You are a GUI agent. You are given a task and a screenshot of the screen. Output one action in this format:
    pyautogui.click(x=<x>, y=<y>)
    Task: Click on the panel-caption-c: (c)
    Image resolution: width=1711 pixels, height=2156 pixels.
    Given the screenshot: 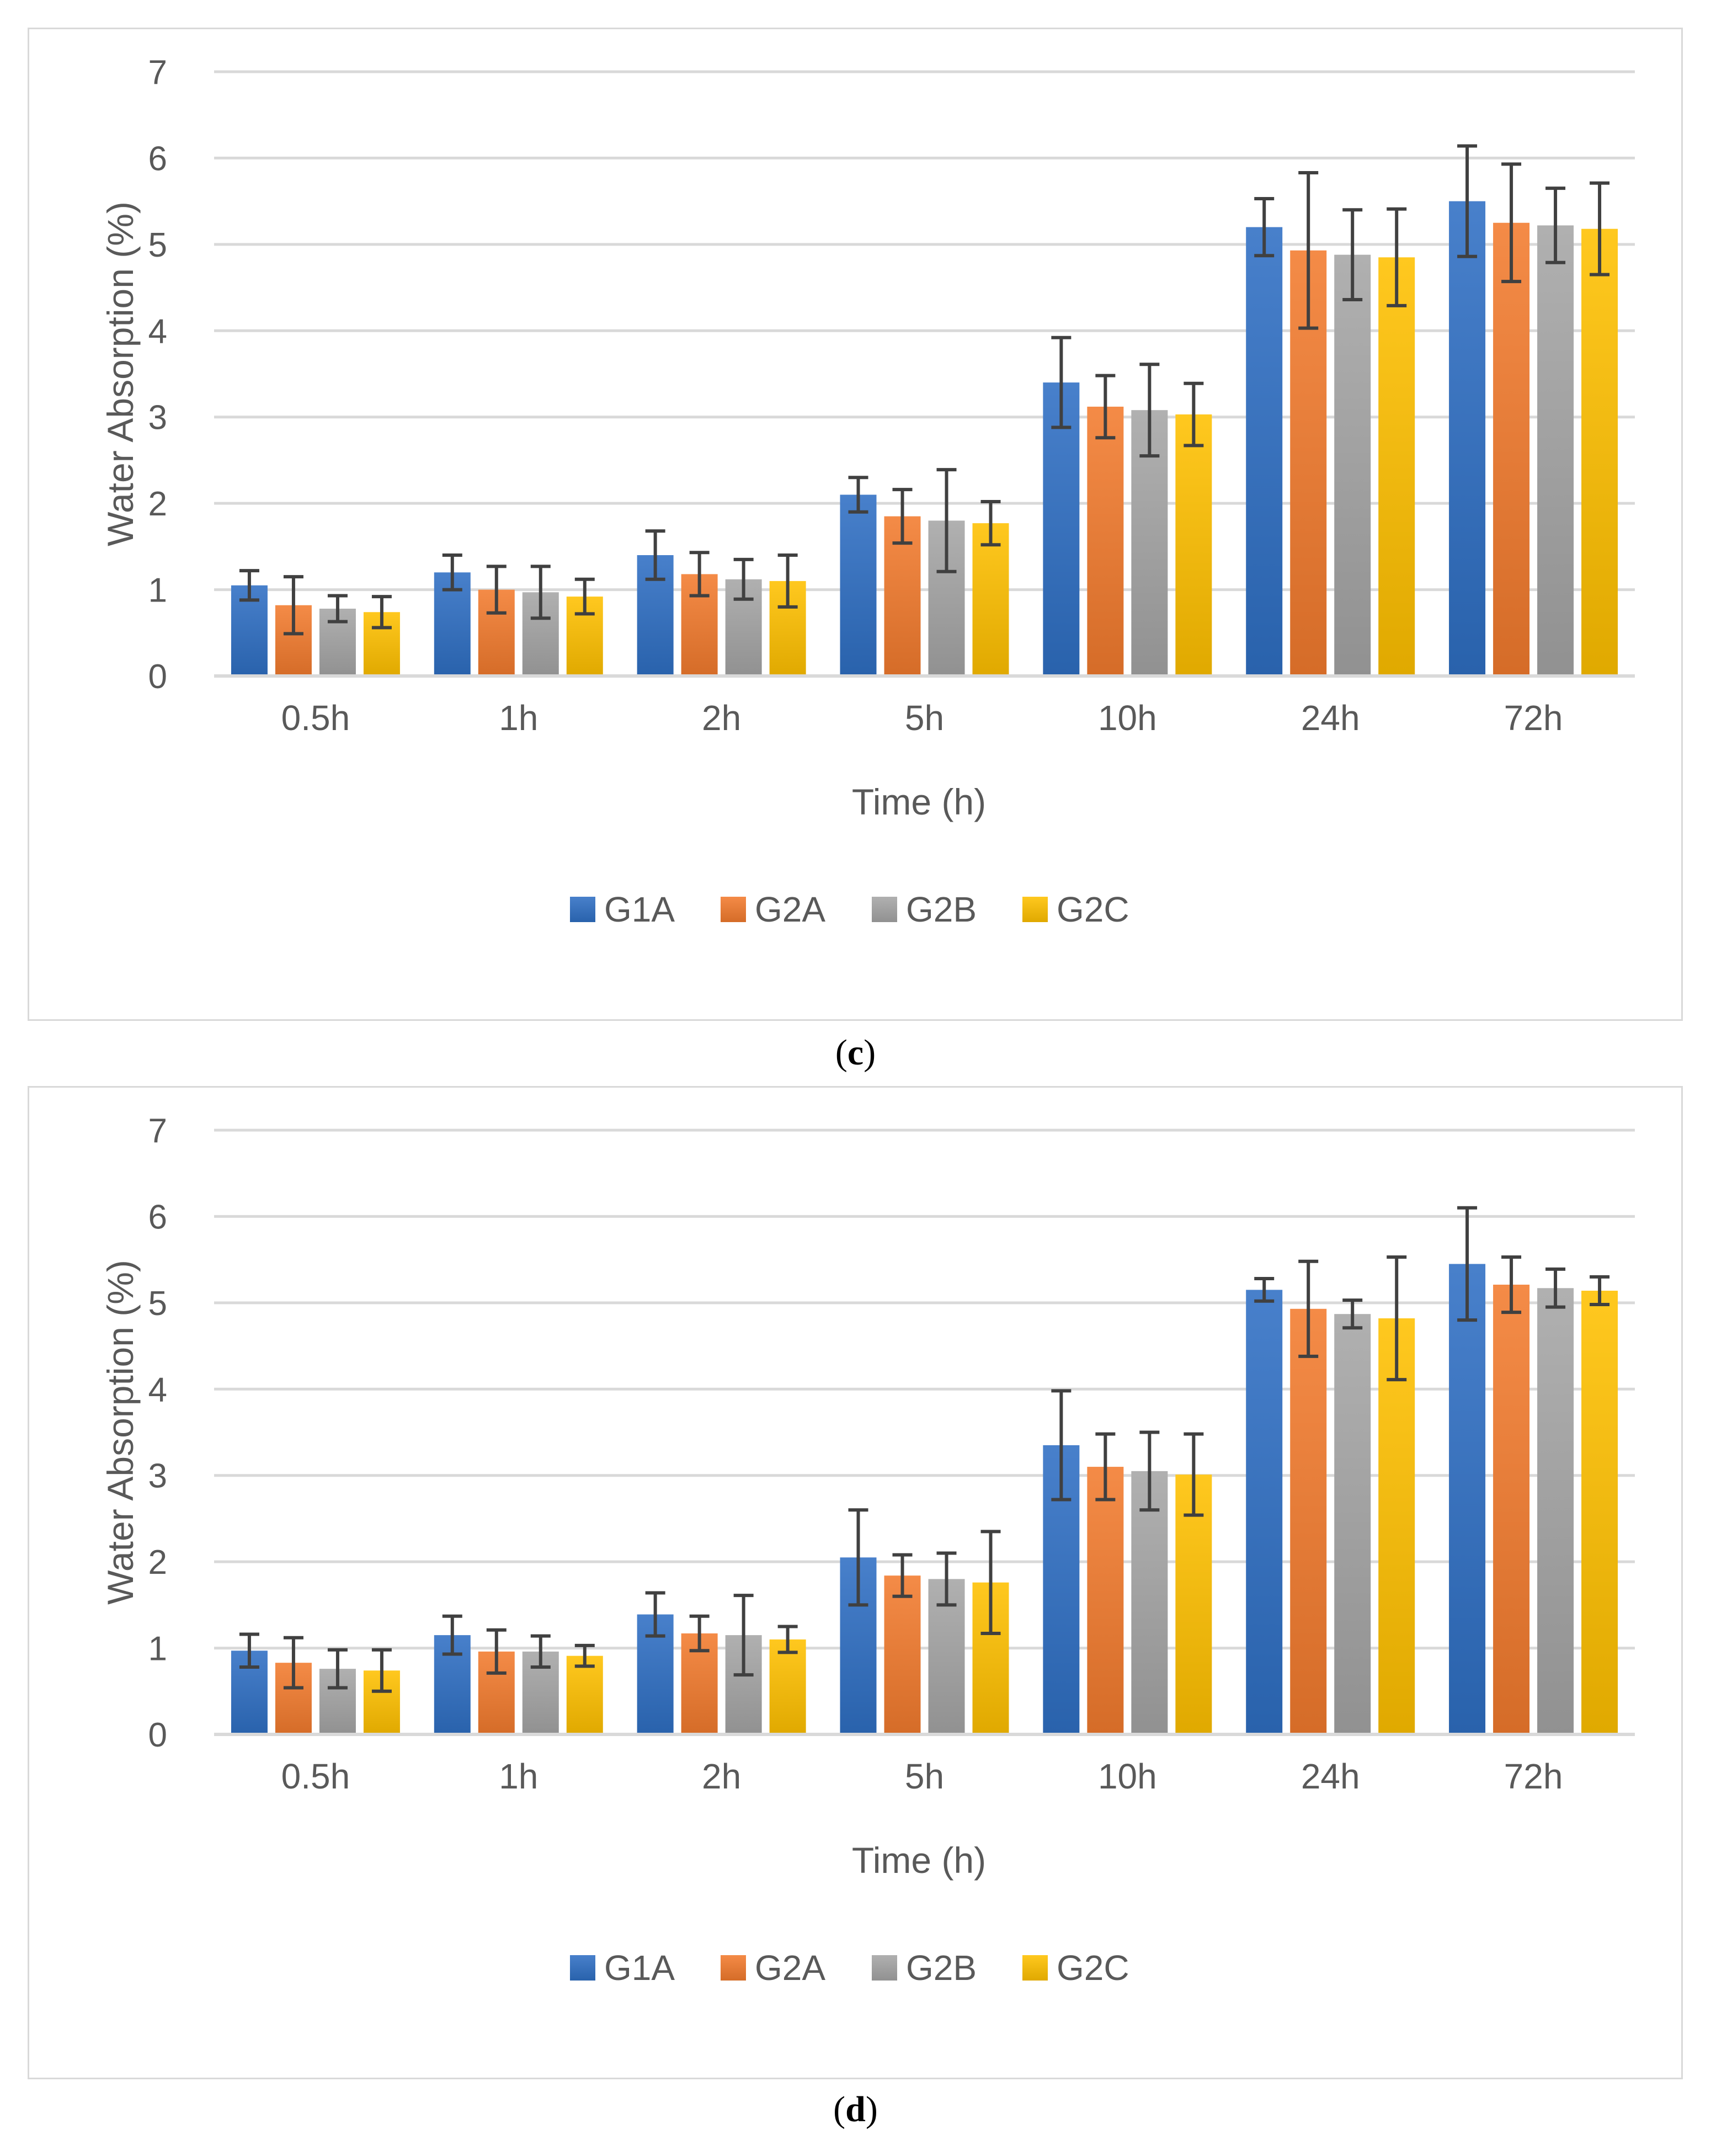 What is the action you would take?
    pyautogui.click(x=855, y=1052)
    